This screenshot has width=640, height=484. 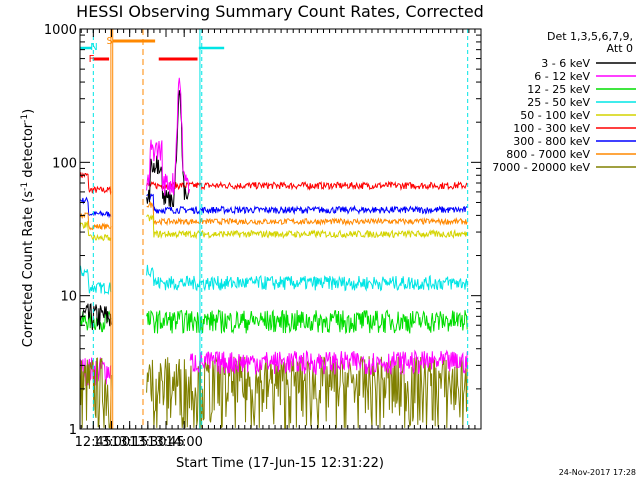 I want to click on y-tick-label: 1, so click(x=73, y=430).